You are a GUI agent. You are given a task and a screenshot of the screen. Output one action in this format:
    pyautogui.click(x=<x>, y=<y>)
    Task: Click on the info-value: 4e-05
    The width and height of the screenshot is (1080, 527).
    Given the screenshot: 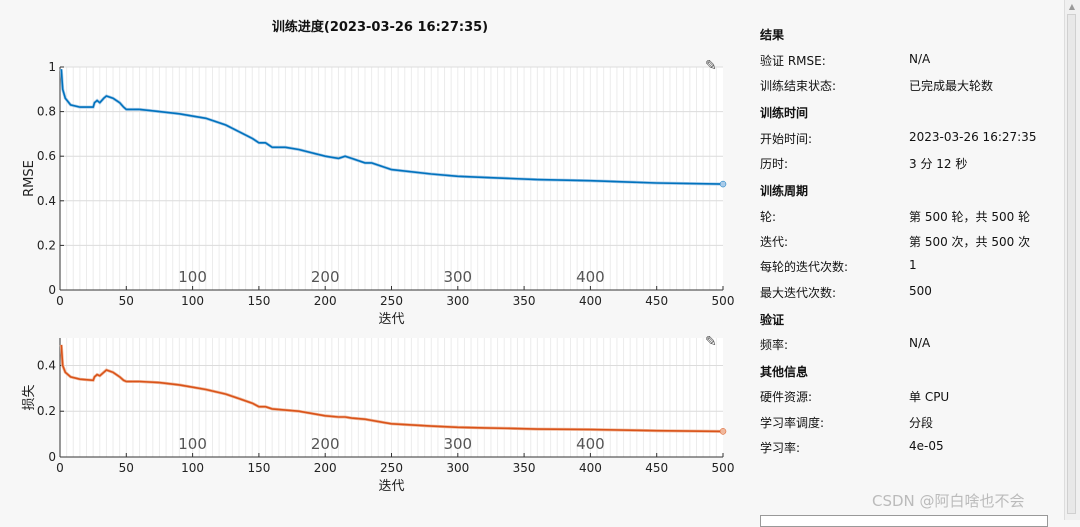 What is the action you would take?
    pyautogui.click(x=926, y=446)
    